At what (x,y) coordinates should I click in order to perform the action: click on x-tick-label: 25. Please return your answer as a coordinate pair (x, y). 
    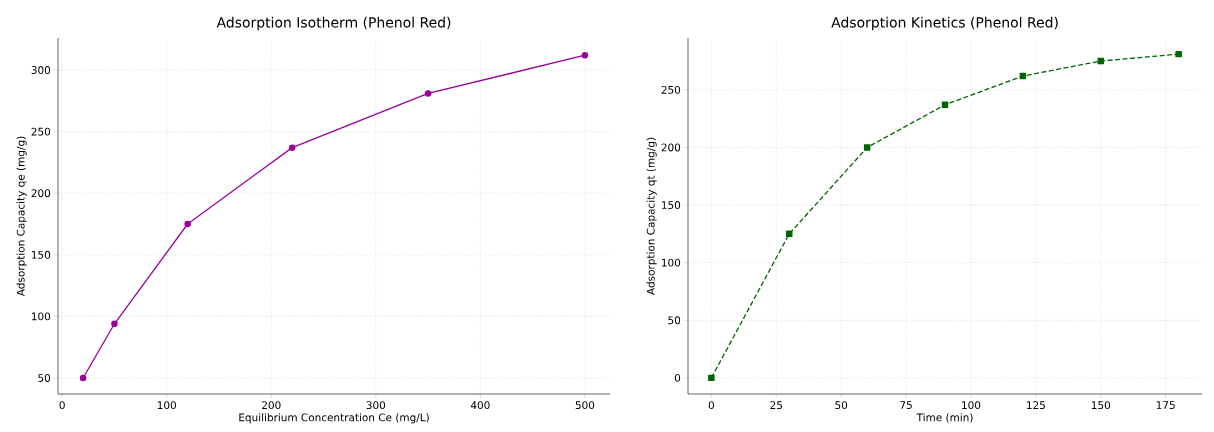
    Looking at the image, I should click on (776, 405).